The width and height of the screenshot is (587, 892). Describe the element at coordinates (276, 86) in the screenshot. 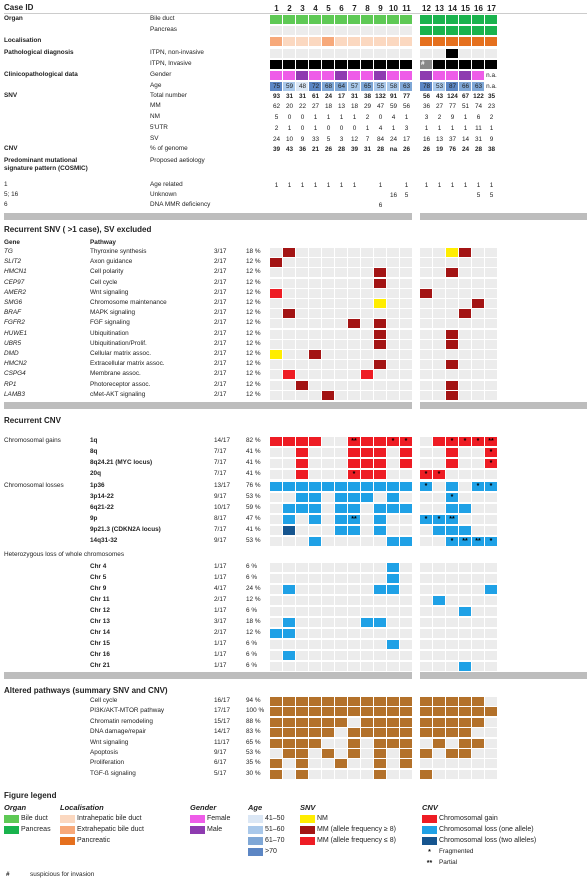

I see `age-cell` at that location.